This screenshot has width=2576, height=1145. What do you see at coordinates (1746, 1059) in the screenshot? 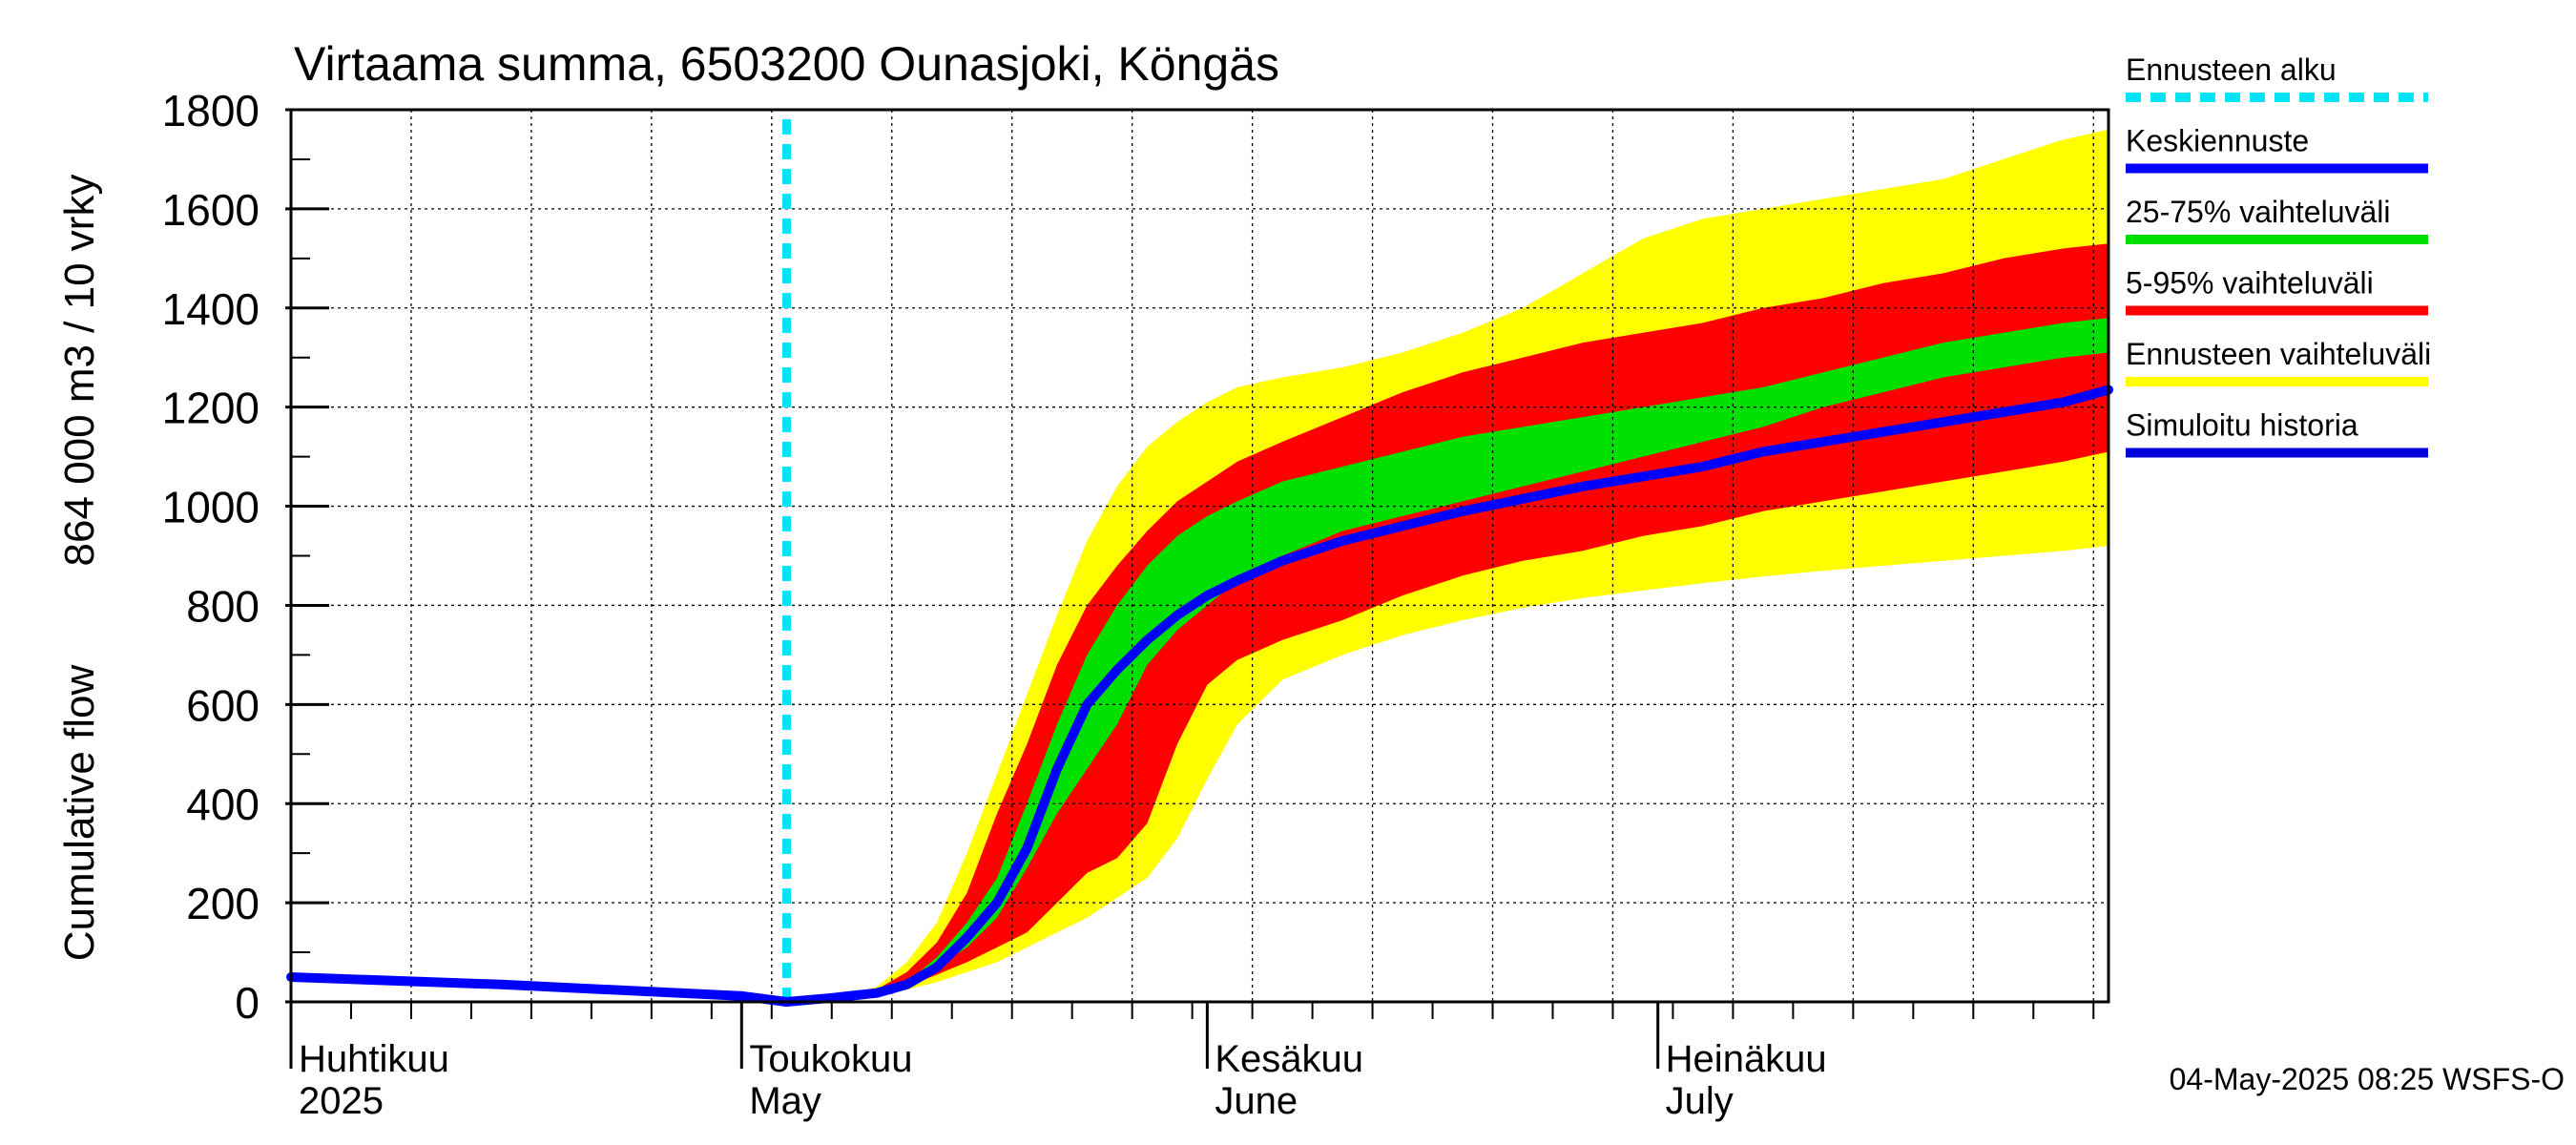
I see `month-label: Heinäkuu` at bounding box center [1746, 1059].